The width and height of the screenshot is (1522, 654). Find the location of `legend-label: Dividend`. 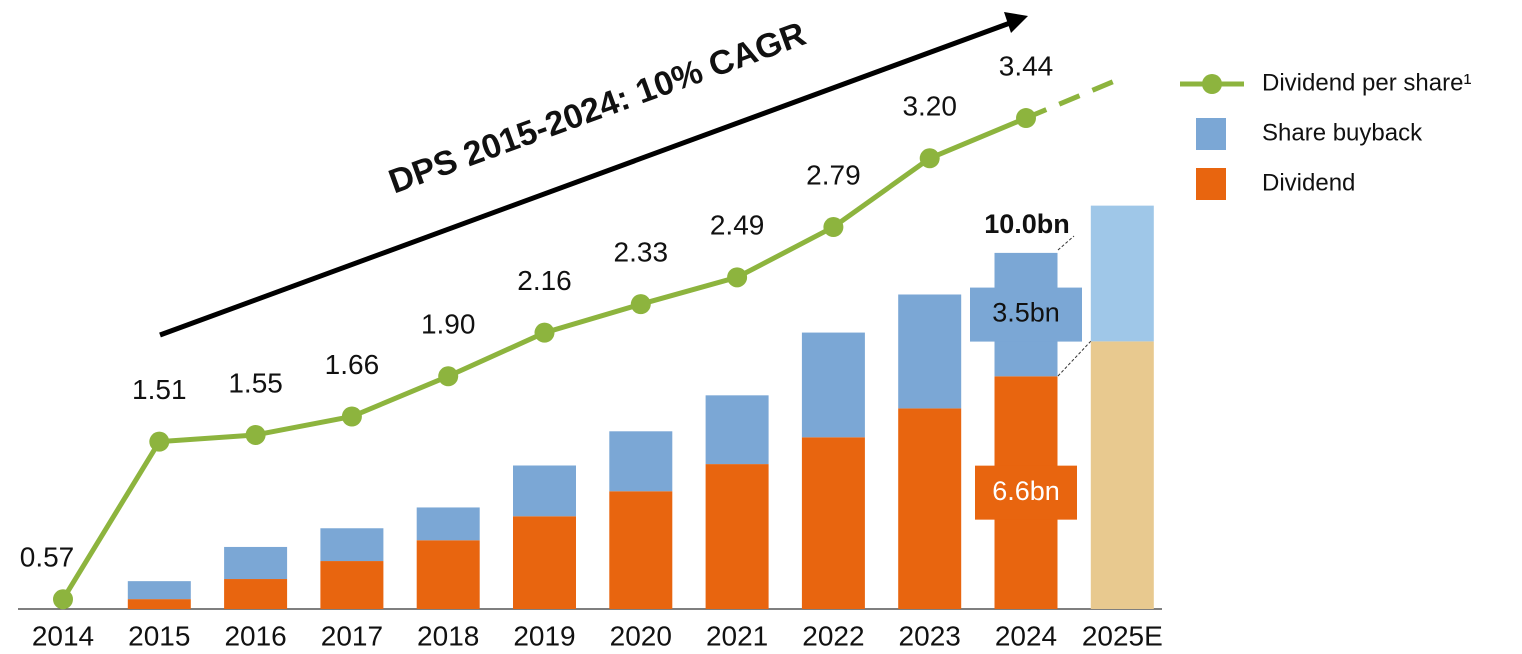

legend-label: Dividend is located at coordinates (1308, 182).